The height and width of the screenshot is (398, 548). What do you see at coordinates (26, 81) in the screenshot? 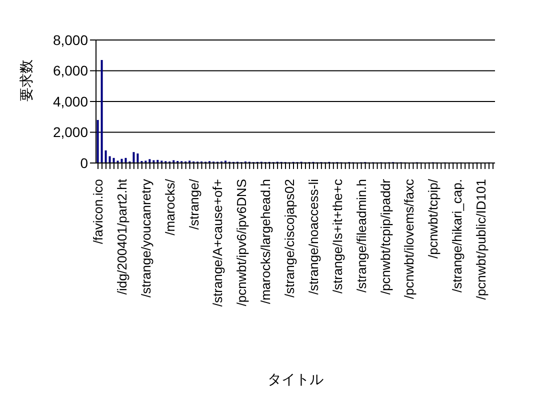
I see `y-axis-title: 要求数` at bounding box center [26, 81].